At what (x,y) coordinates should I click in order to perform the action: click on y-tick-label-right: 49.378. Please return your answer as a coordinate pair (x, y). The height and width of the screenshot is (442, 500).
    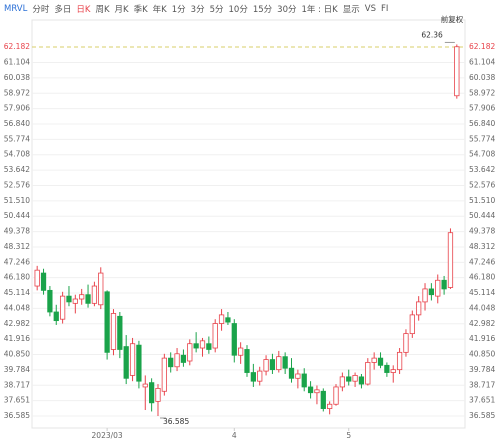
    Looking at the image, I should click on (482, 231).